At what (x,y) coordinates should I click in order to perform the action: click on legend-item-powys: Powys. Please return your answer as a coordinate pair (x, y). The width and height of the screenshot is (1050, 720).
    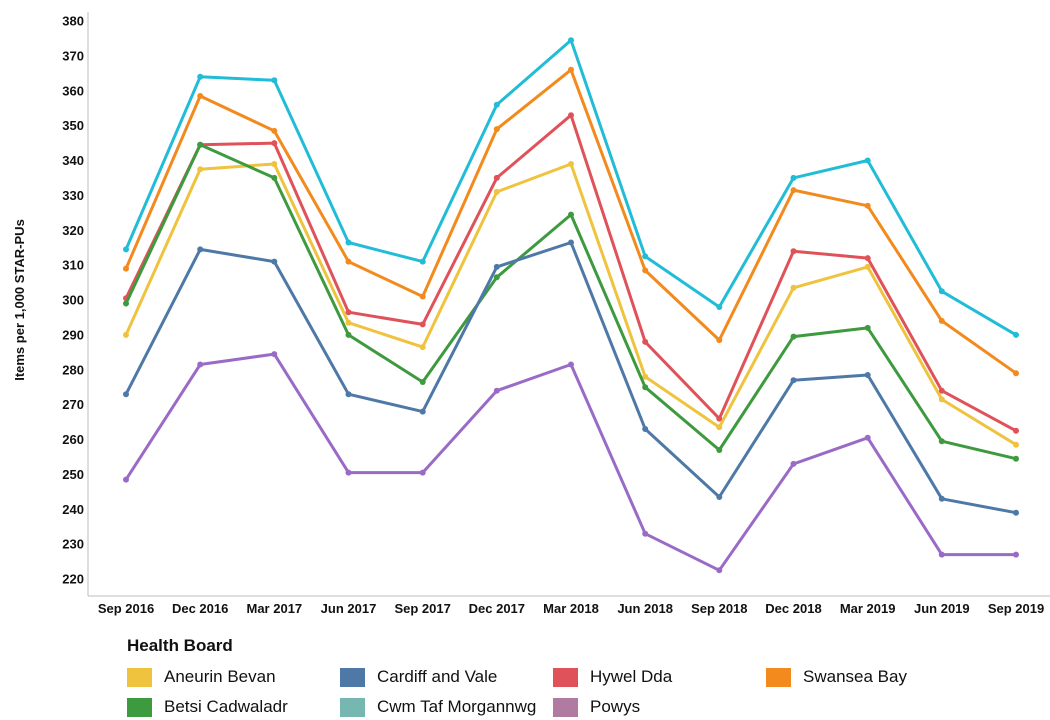
    Looking at the image, I should click on (659, 707).